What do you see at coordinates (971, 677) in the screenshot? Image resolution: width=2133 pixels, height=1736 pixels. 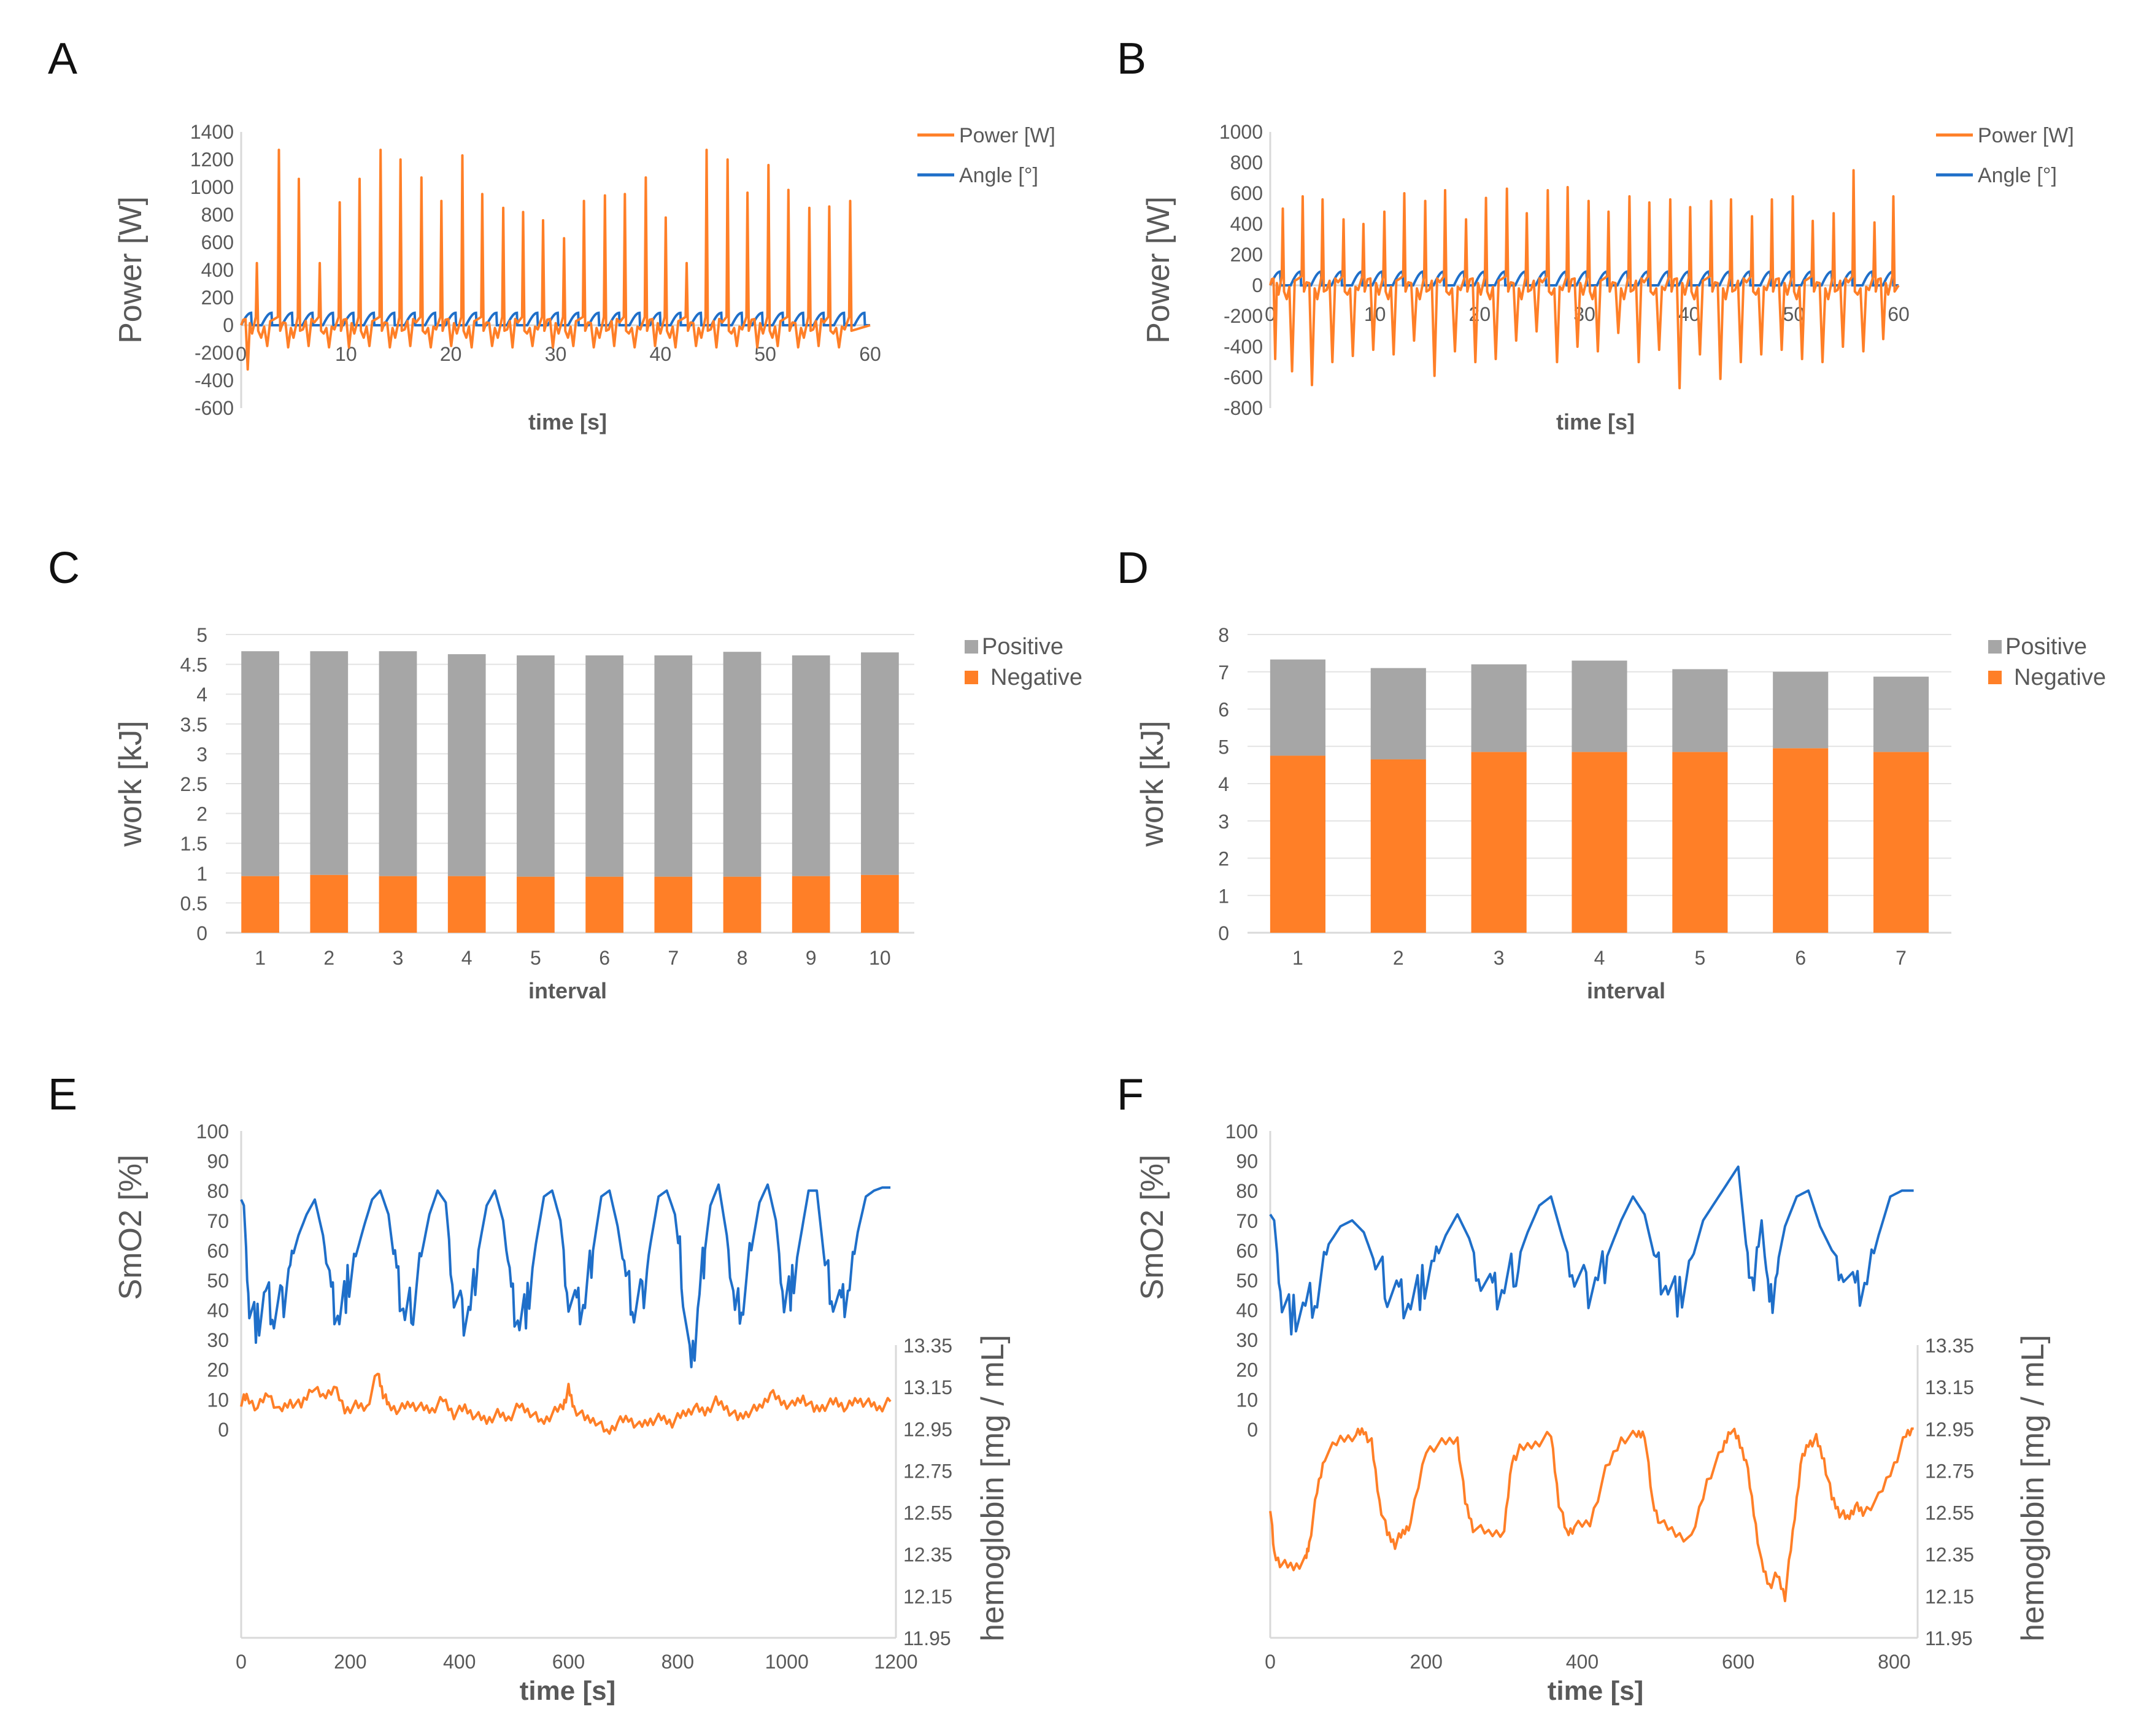 I see `legend-swatch-negative` at bounding box center [971, 677].